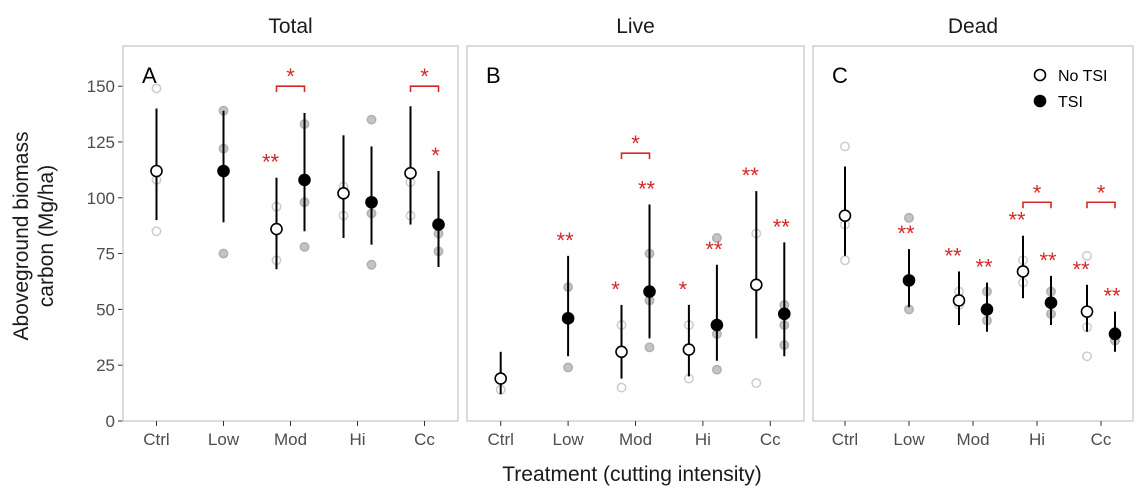  What do you see at coordinates (1070, 102) in the screenshot?
I see `legend-label: TSI` at bounding box center [1070, 102].